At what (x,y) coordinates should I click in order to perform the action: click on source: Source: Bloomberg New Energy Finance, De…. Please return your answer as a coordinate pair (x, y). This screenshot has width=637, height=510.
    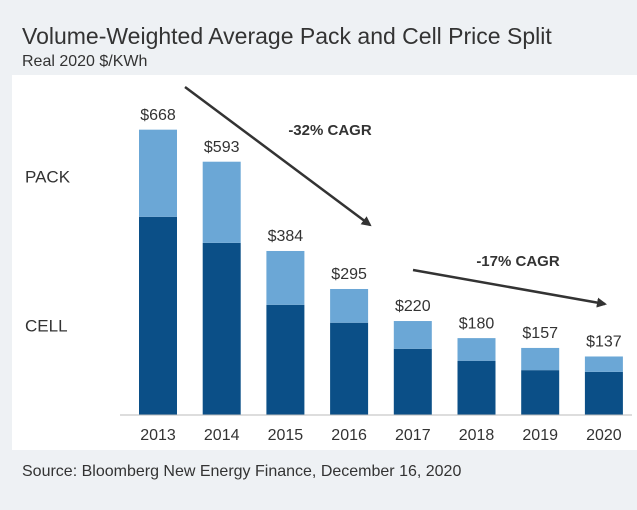
    Looking at the image, I should click on (241, 471).